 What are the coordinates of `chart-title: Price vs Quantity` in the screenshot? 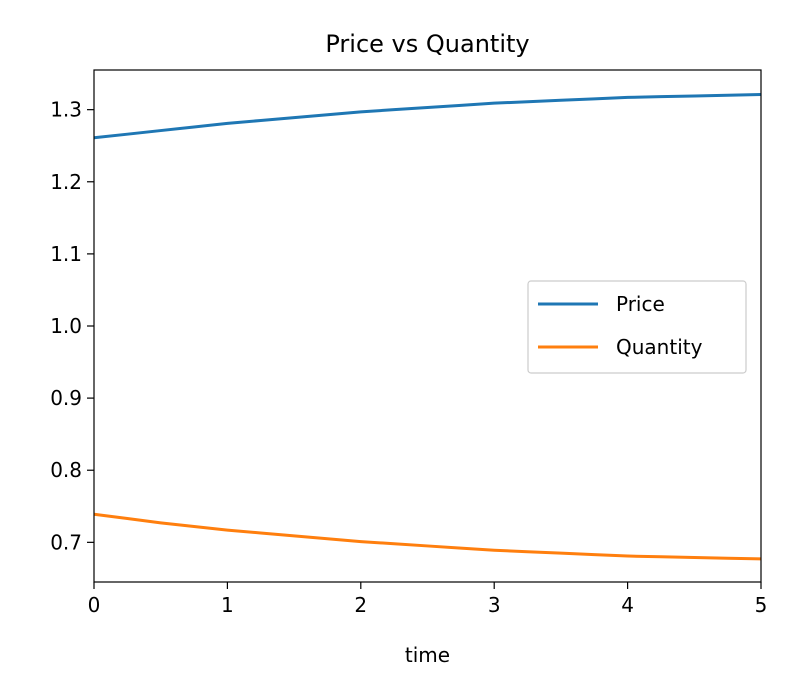 It's located at (427, 44).